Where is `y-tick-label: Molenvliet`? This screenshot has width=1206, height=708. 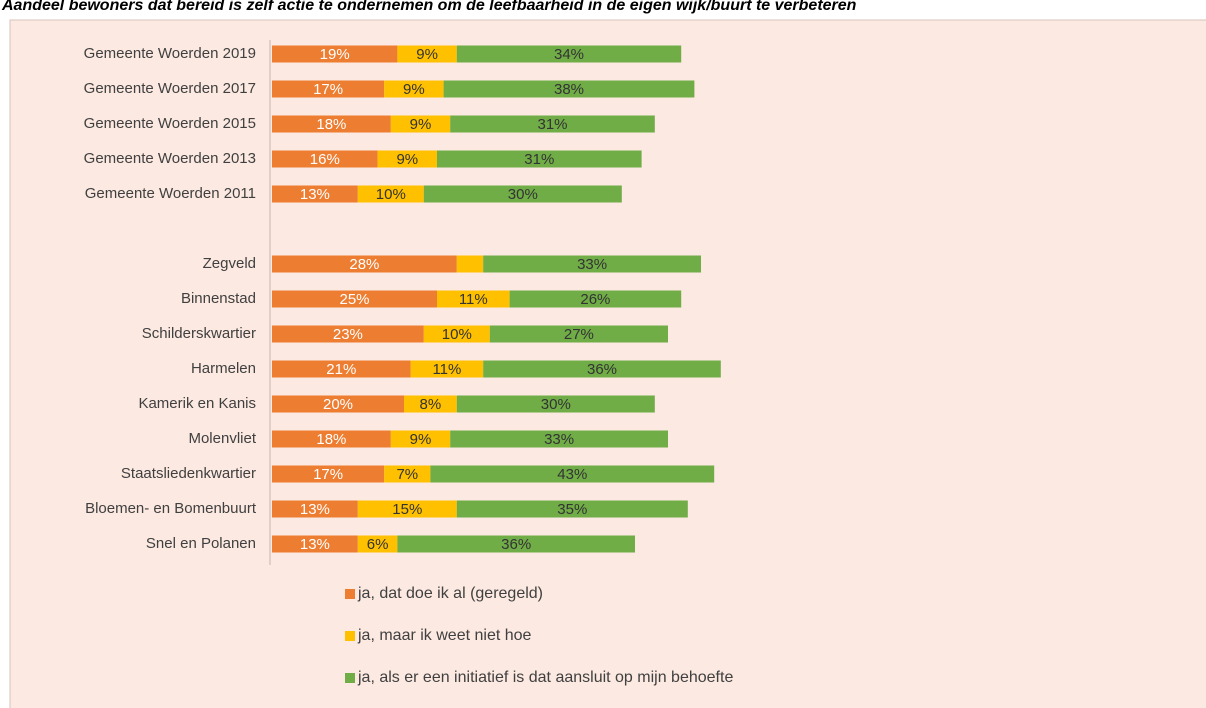 y-tick-label: Molenvliet is located at coordinates (222, 438).